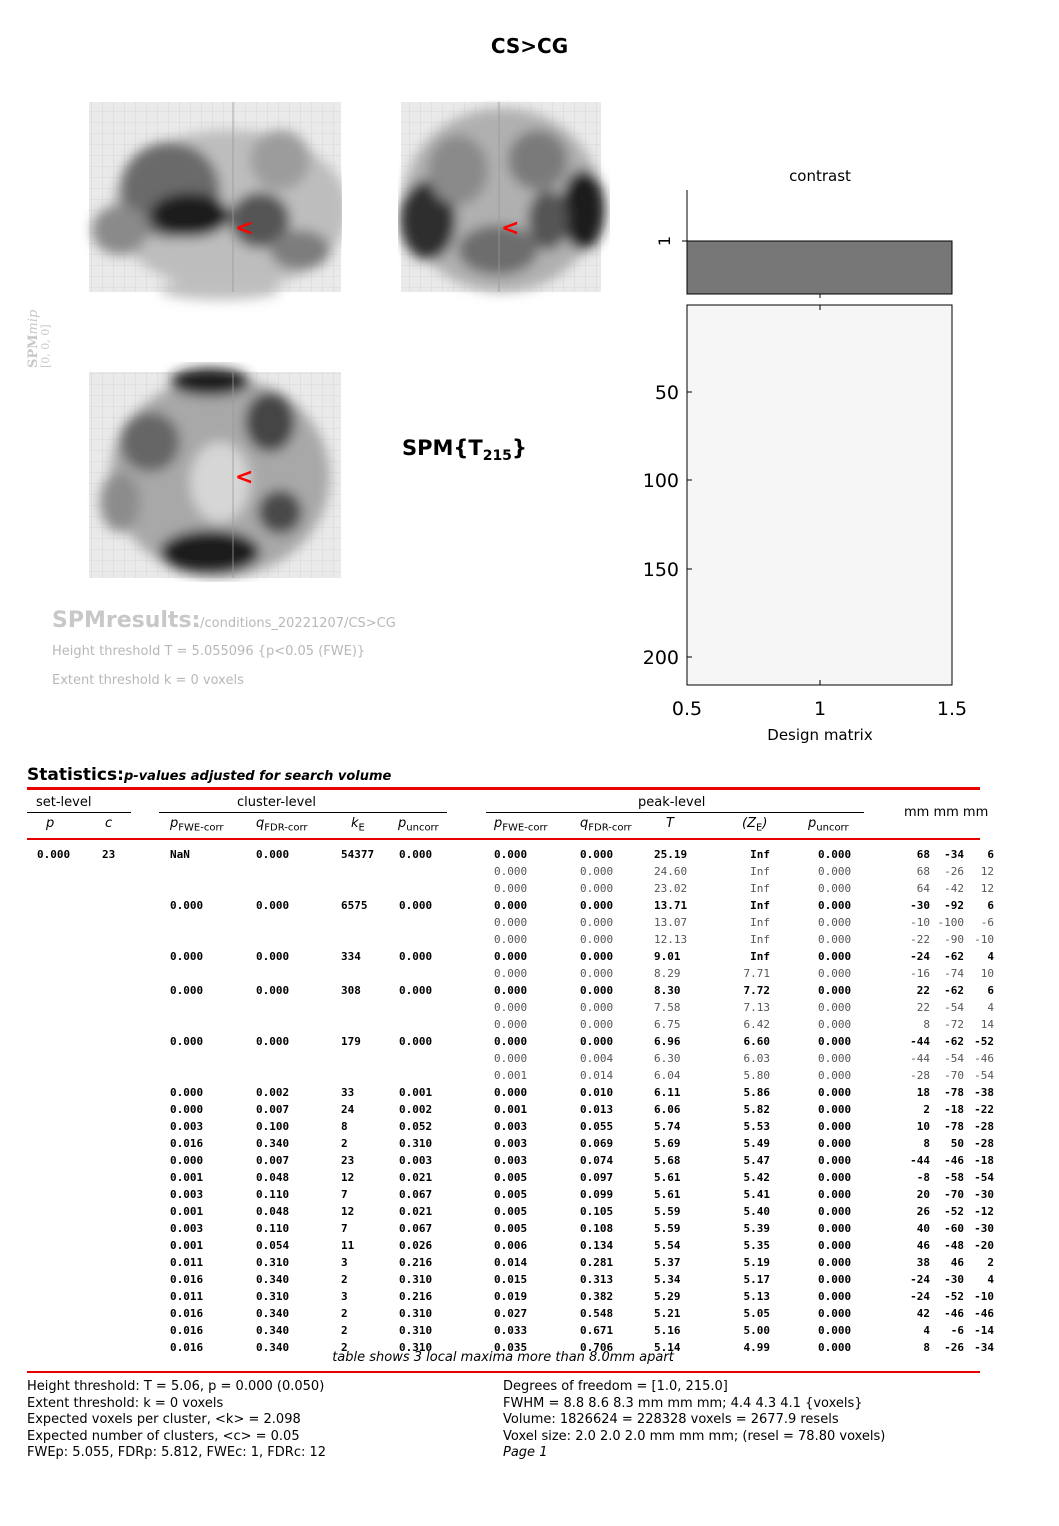 The width and height of the screenshot is (1059, 1526). I want to click on table-cell-y: -70, so click(954, 1075).